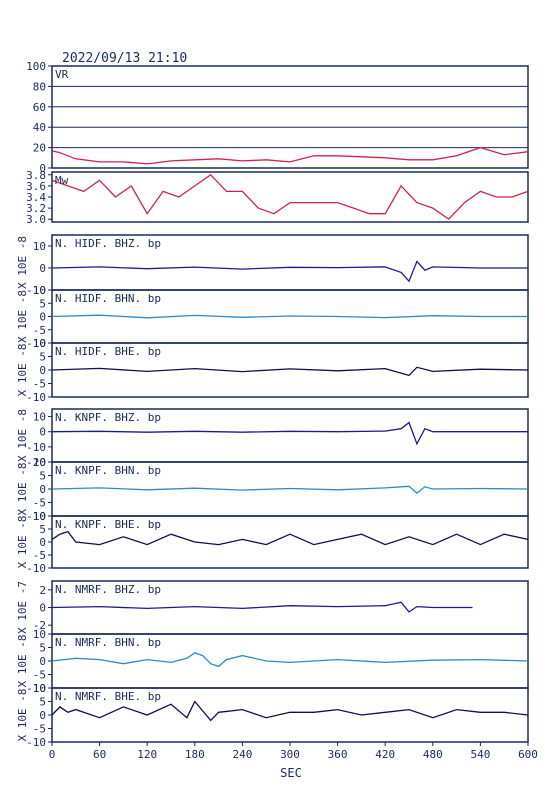 The image size is (554, 785). What do you see at coordinates (433, 754) in the screenshot?
I see `x-tick-label: 480` at bounding box center [433, 754].